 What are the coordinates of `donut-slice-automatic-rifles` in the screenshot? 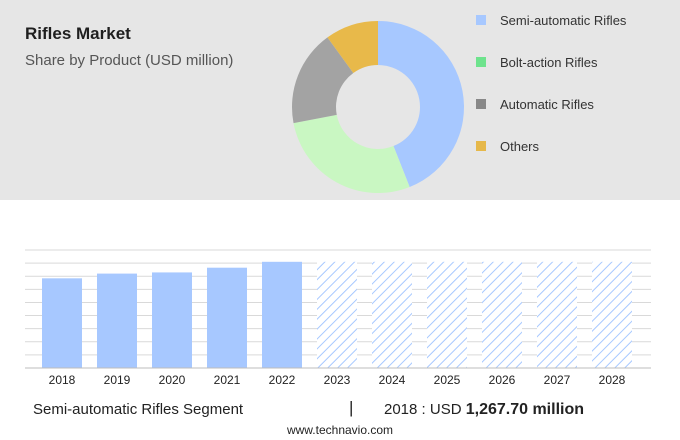 It's located at (323, 80).